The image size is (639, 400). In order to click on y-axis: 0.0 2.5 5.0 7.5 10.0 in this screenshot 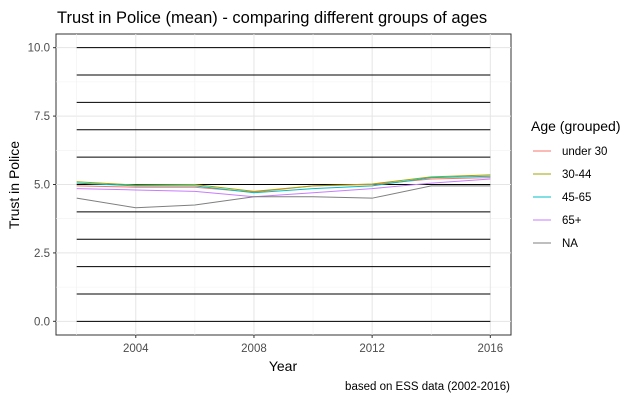, I will do `click(42, 185)`.